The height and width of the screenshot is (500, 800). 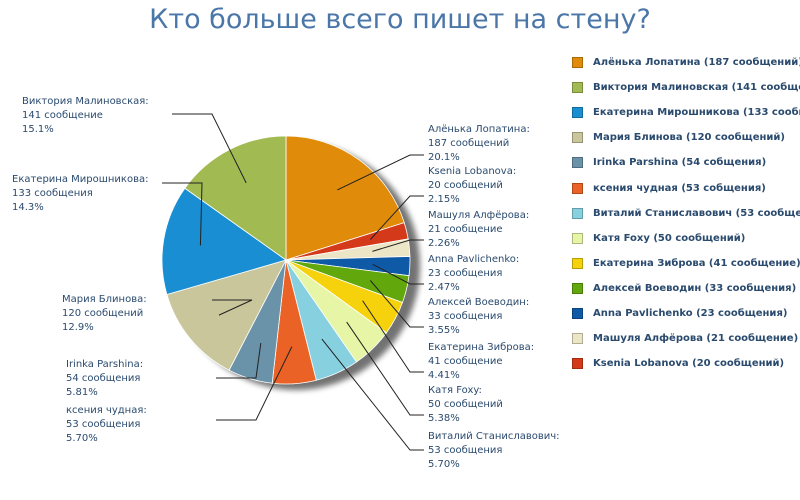 I want to click on callout-percent-12: 14.3%, so click(x=28, y=207).